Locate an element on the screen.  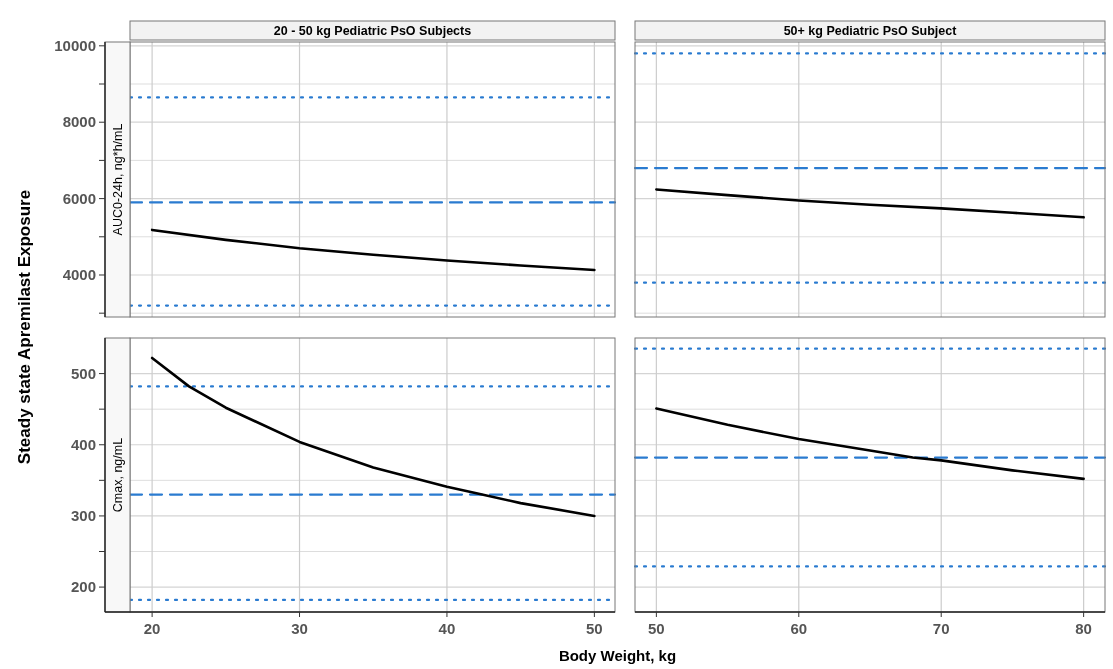
x-tick-label: 20 is located at coordinates (152, 628).